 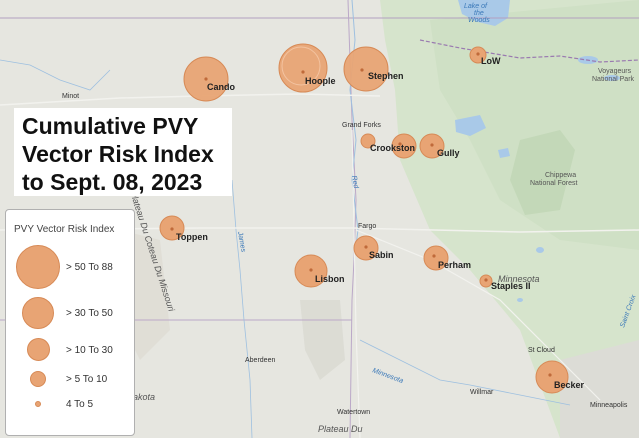 What do you see at coordinates (479, 13) in the screenshot?
I see `feature-lake-of-the-woods-line2: the` at bounding box center [479, 13].